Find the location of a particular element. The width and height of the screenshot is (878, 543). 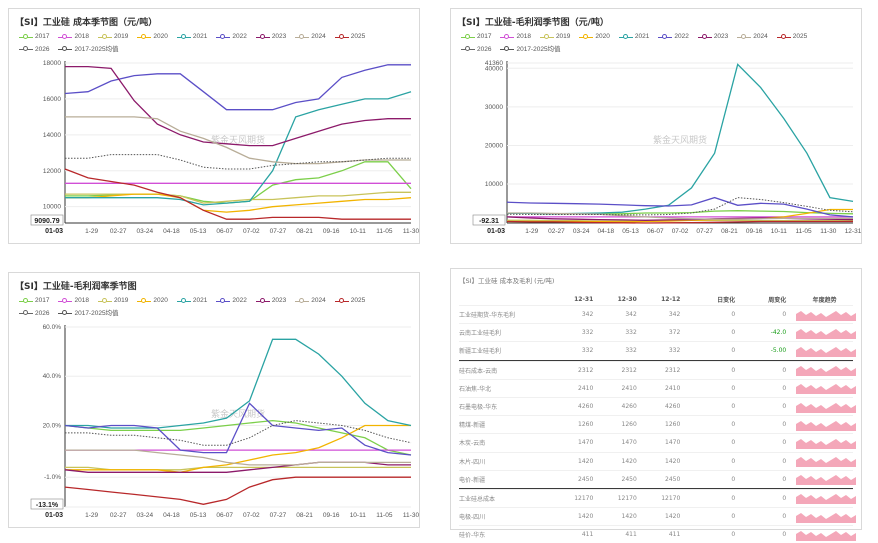

x-tick-label: 01-03 is located at coordinates (496, 231).